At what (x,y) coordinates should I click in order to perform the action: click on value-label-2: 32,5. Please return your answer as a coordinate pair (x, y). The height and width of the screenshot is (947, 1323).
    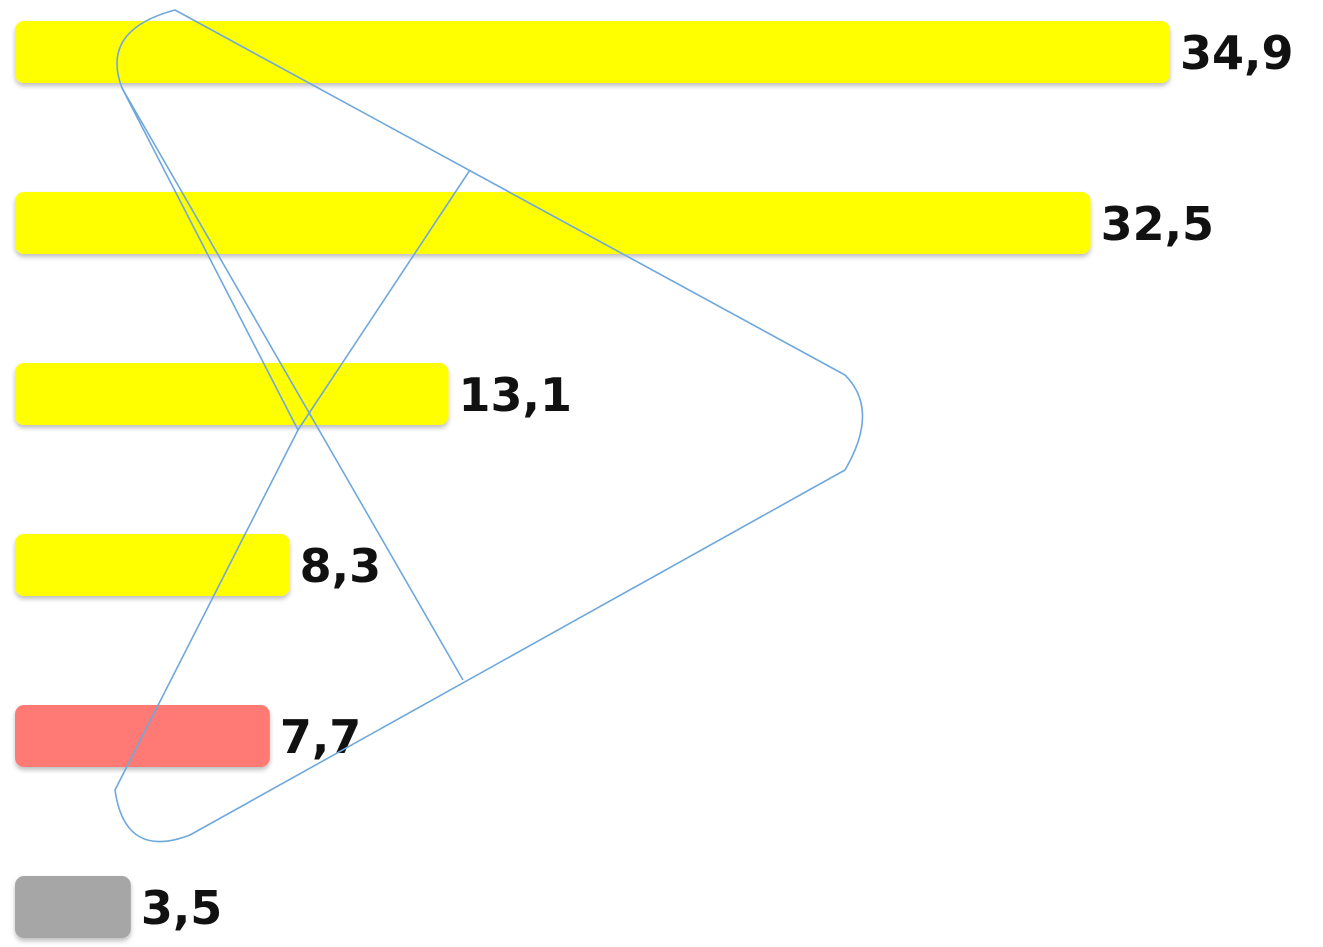
    Looking at the image, I should click on (1158, 224).